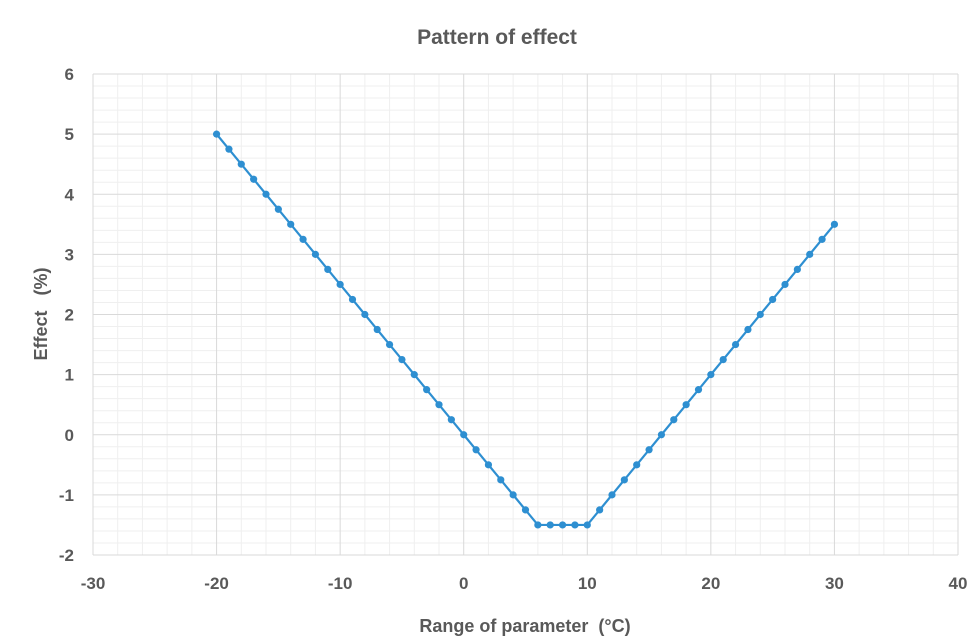 Image resolution: width=971 pixels, height=642 pixels. What do you see at coordinates (66, 495) in the screenshot?
I see `y-tick-label: -1` at bounding box center [66, 495].